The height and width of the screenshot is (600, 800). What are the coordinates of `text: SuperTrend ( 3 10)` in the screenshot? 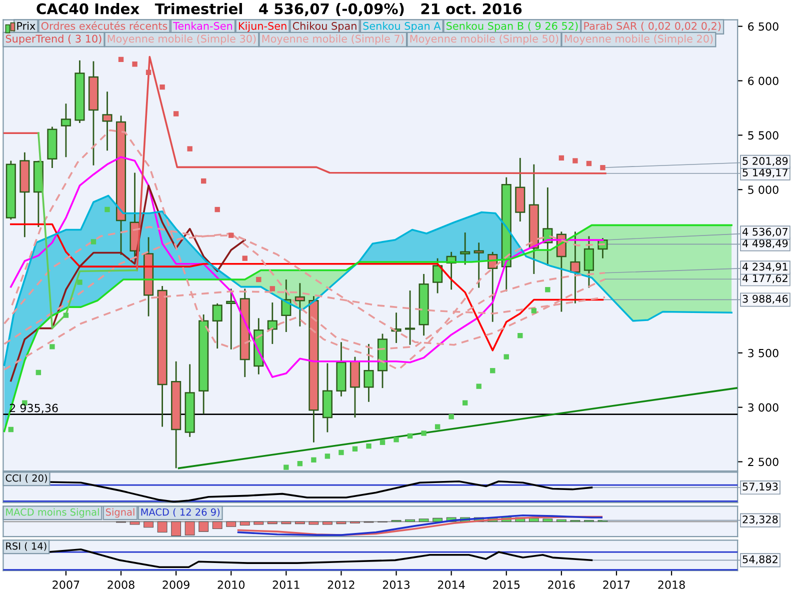 It's located at (54, 39).